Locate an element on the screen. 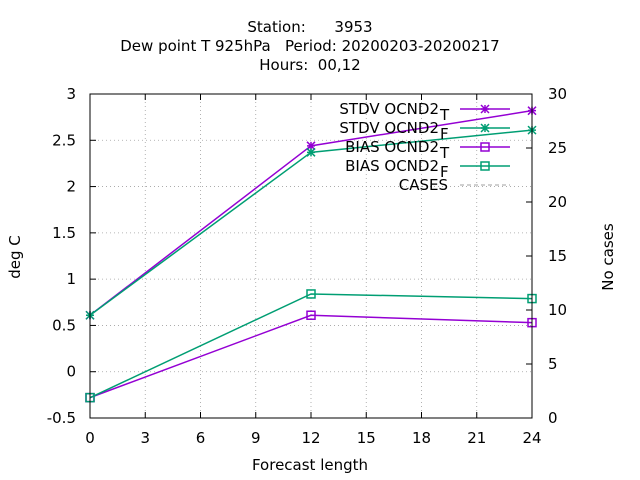  y-tick-label: 2 is located at coordinates (71, 187).